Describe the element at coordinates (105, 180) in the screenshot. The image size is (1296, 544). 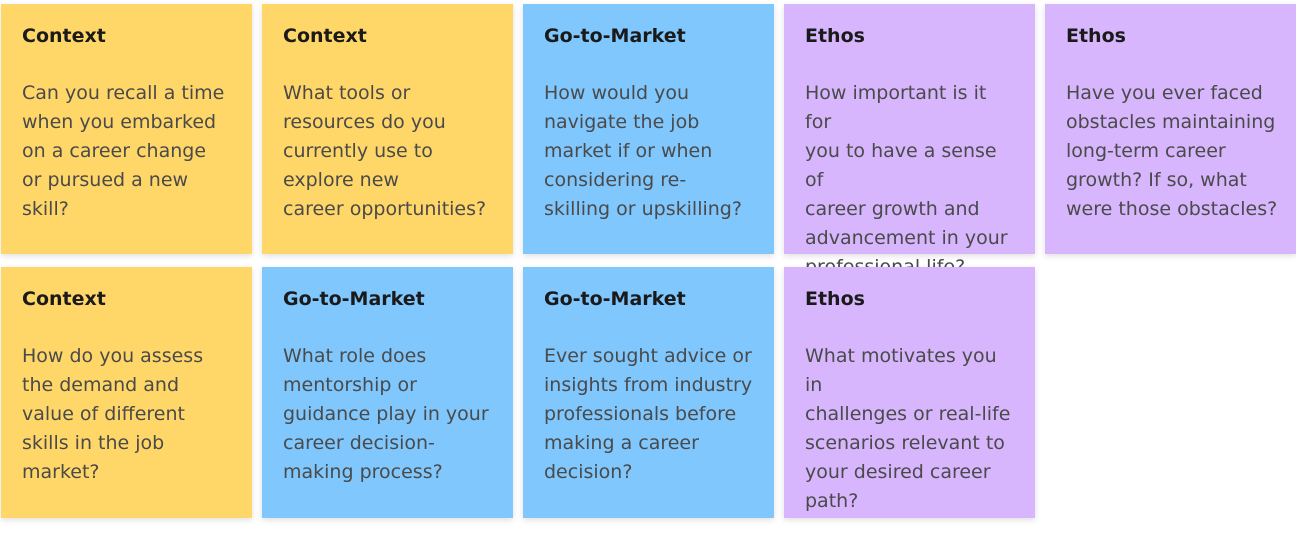
I see `note-text-line: or pursued a new` at that location.